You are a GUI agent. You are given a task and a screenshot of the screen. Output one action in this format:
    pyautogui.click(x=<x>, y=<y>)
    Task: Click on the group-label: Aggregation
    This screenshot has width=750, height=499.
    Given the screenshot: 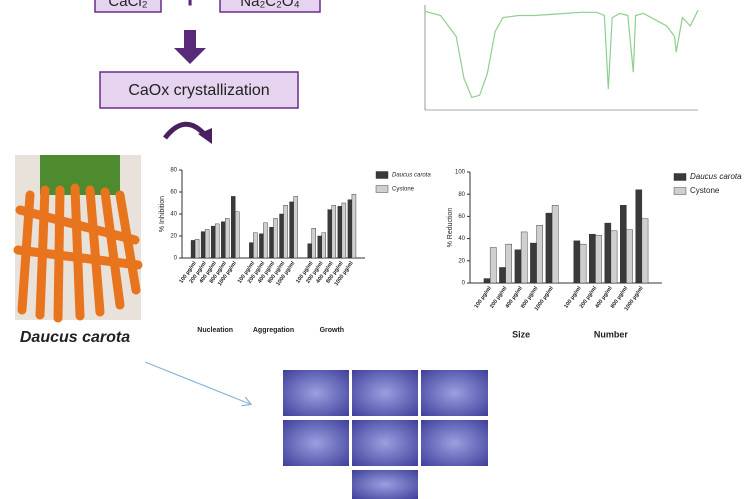 What is the action you would take?
    pyautogui.click(x=273, y=330)
    